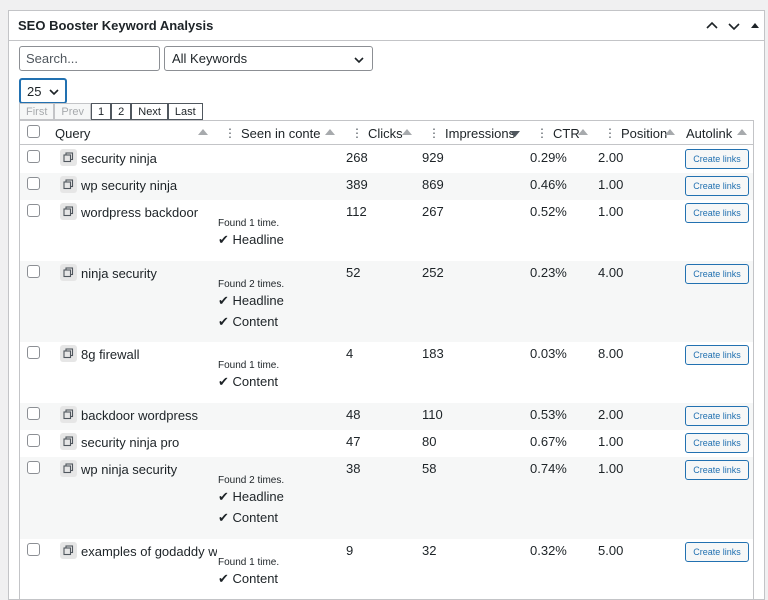 Image resolution: width=768 pixels, height=600 pixels. What do you see at coordinates (116, 25) in the screenshot?
I see `panel-title: SEO Booster Keyword Analysis` at bounding box center [116, 25].